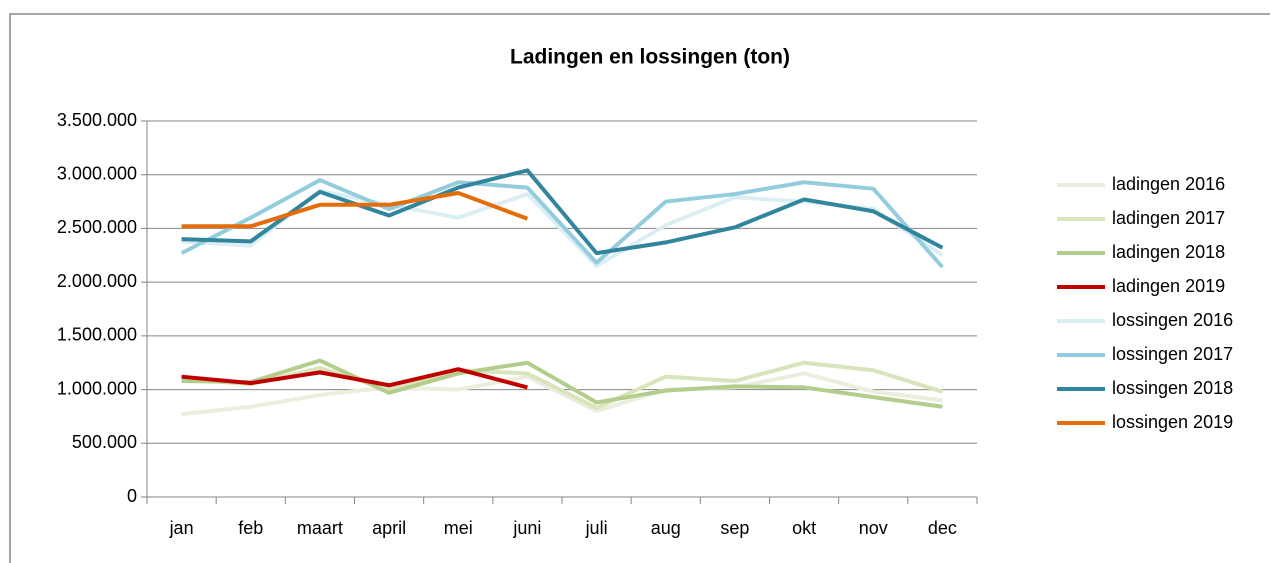  I want to click on legend-label: lossingen 2016, so click(1172, 320).